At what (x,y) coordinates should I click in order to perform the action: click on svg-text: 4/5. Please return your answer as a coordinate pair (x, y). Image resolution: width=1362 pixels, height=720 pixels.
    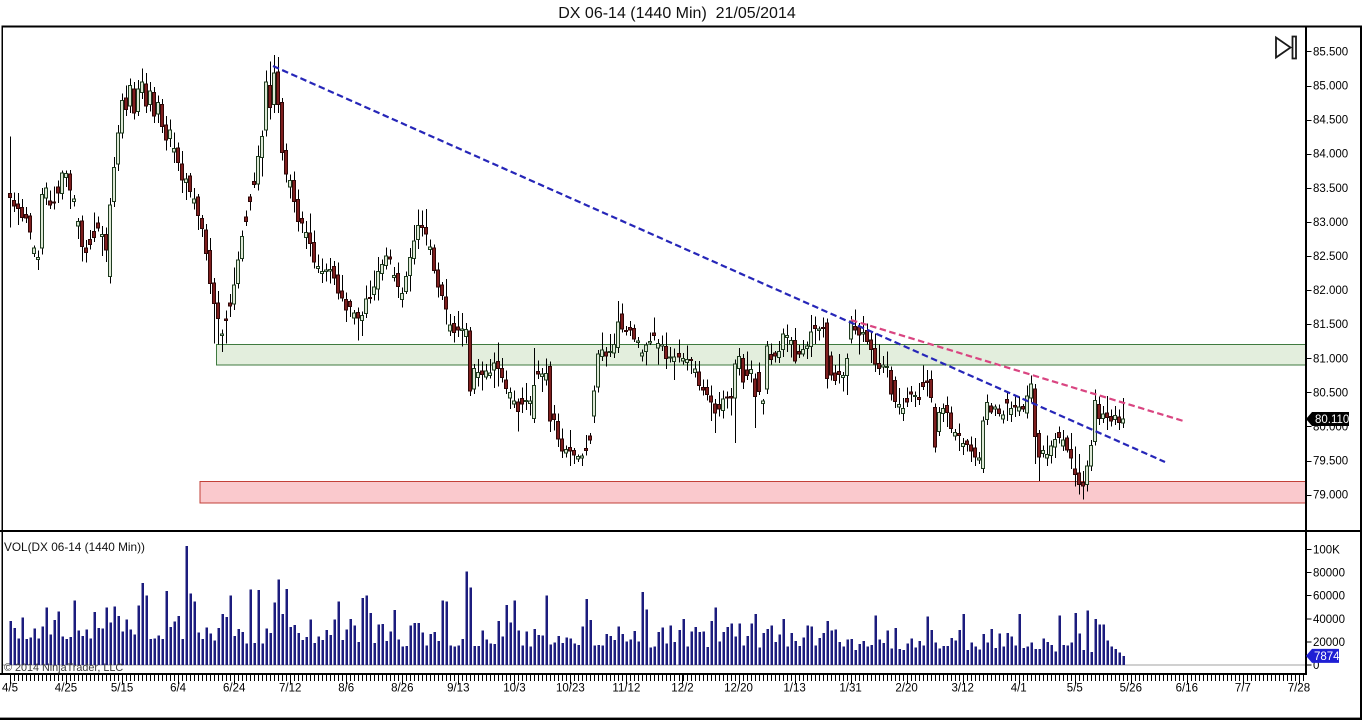
    Looking at the image, I should click on (10, 689).